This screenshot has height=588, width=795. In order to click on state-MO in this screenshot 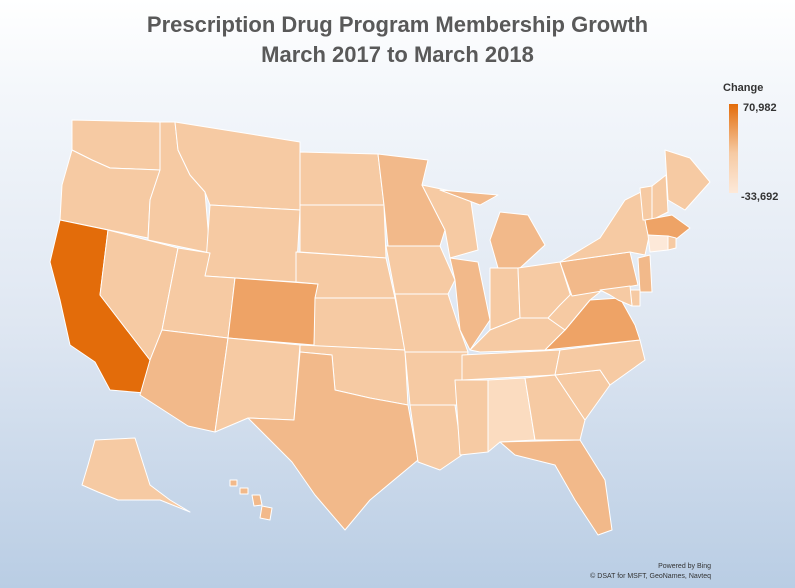, I will do `click(431, 323)`.